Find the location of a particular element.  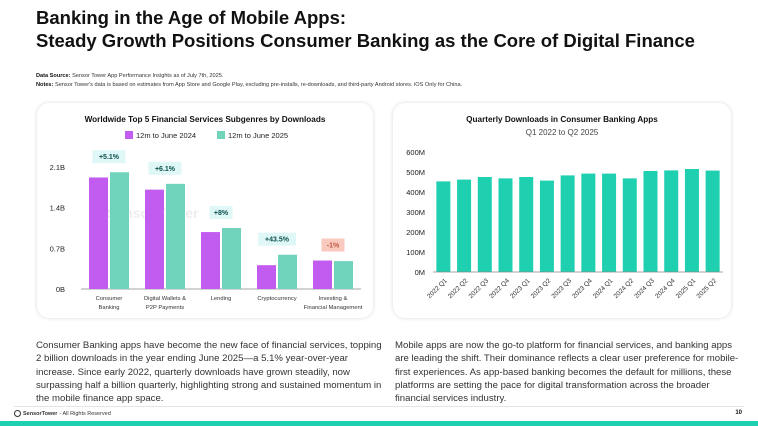

annotation-label: +5.1% is located at coordinates (109, 157).